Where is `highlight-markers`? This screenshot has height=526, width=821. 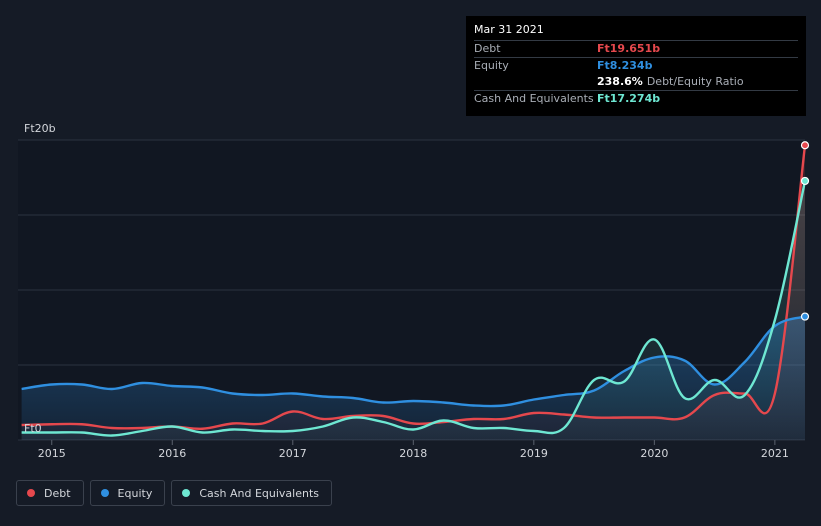 highlight-markers is located at coordinates (805, 231).